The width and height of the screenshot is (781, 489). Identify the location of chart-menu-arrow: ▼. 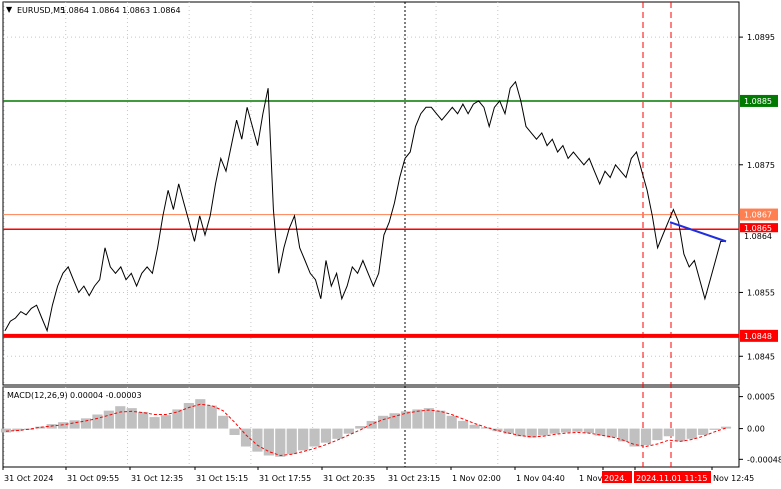
(9, 9).